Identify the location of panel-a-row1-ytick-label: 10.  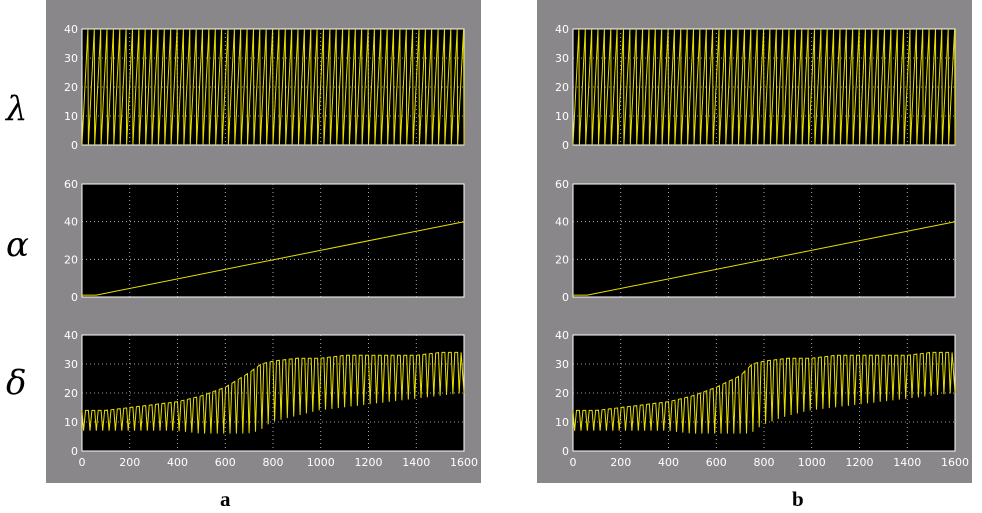
(71, 116).